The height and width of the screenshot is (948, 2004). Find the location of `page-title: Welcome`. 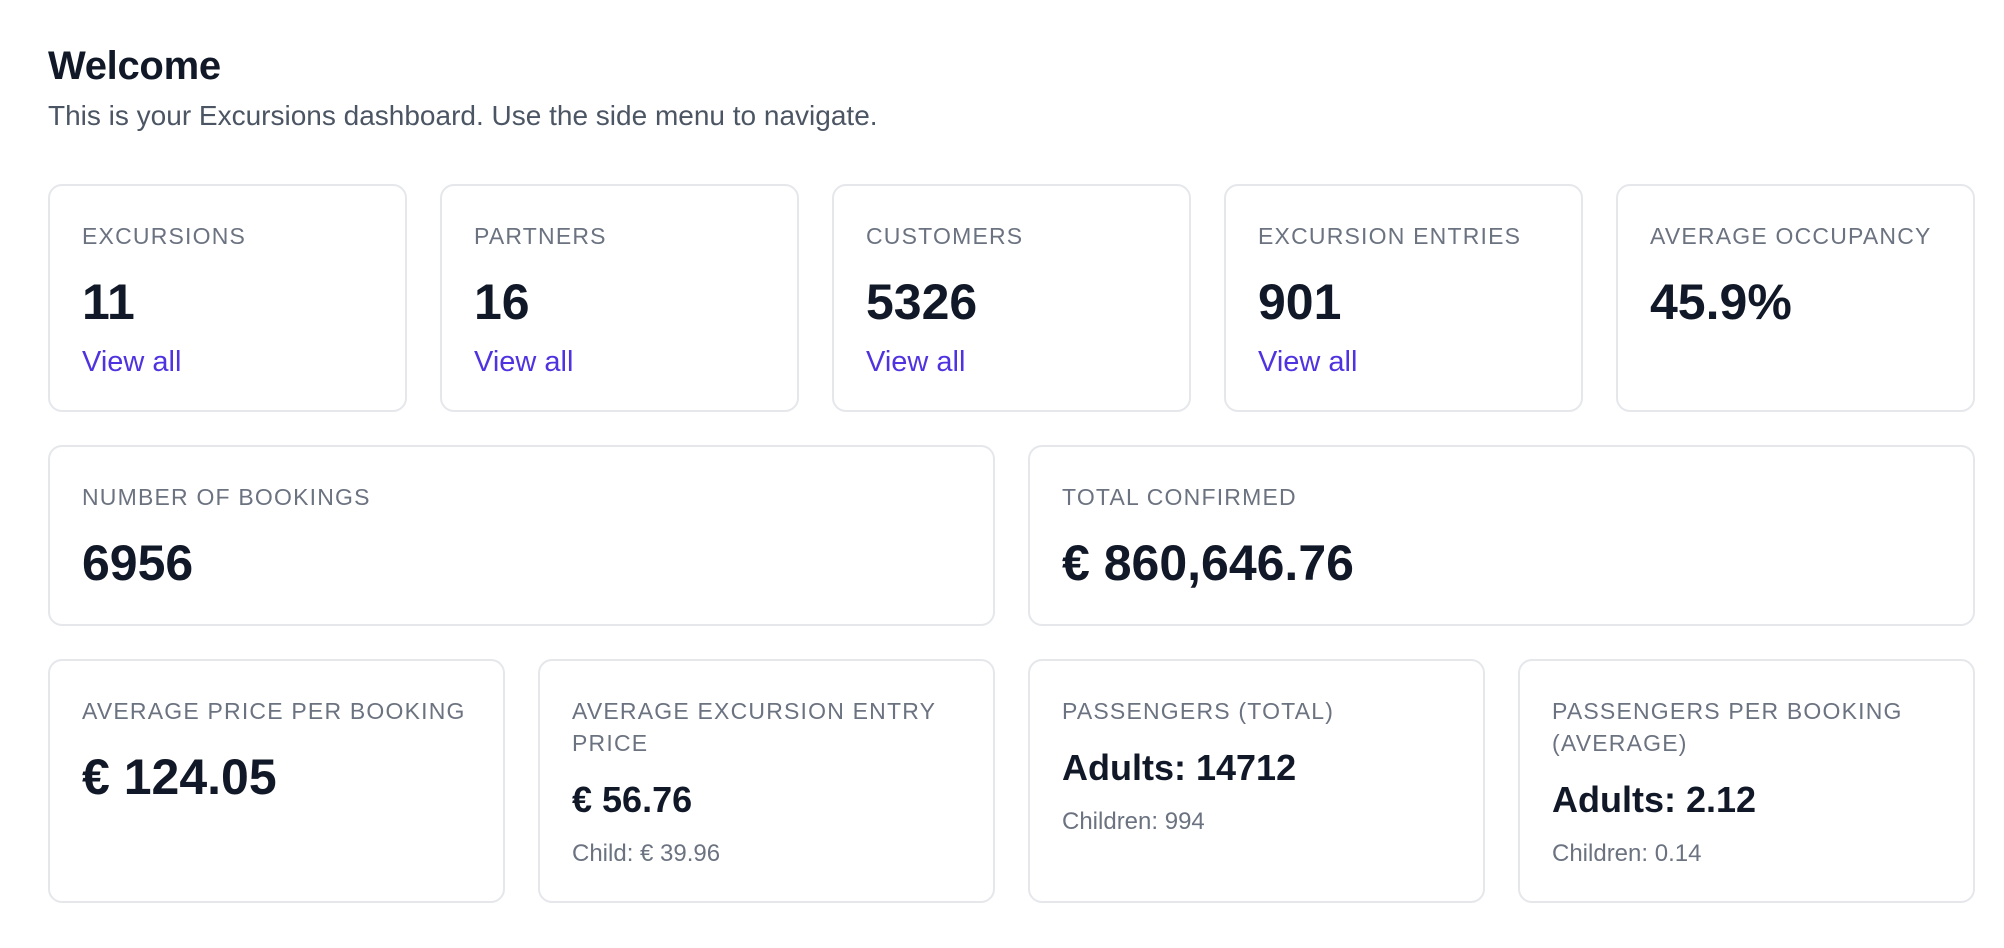

page-title: Welcome is located at coordinates (134, 66).